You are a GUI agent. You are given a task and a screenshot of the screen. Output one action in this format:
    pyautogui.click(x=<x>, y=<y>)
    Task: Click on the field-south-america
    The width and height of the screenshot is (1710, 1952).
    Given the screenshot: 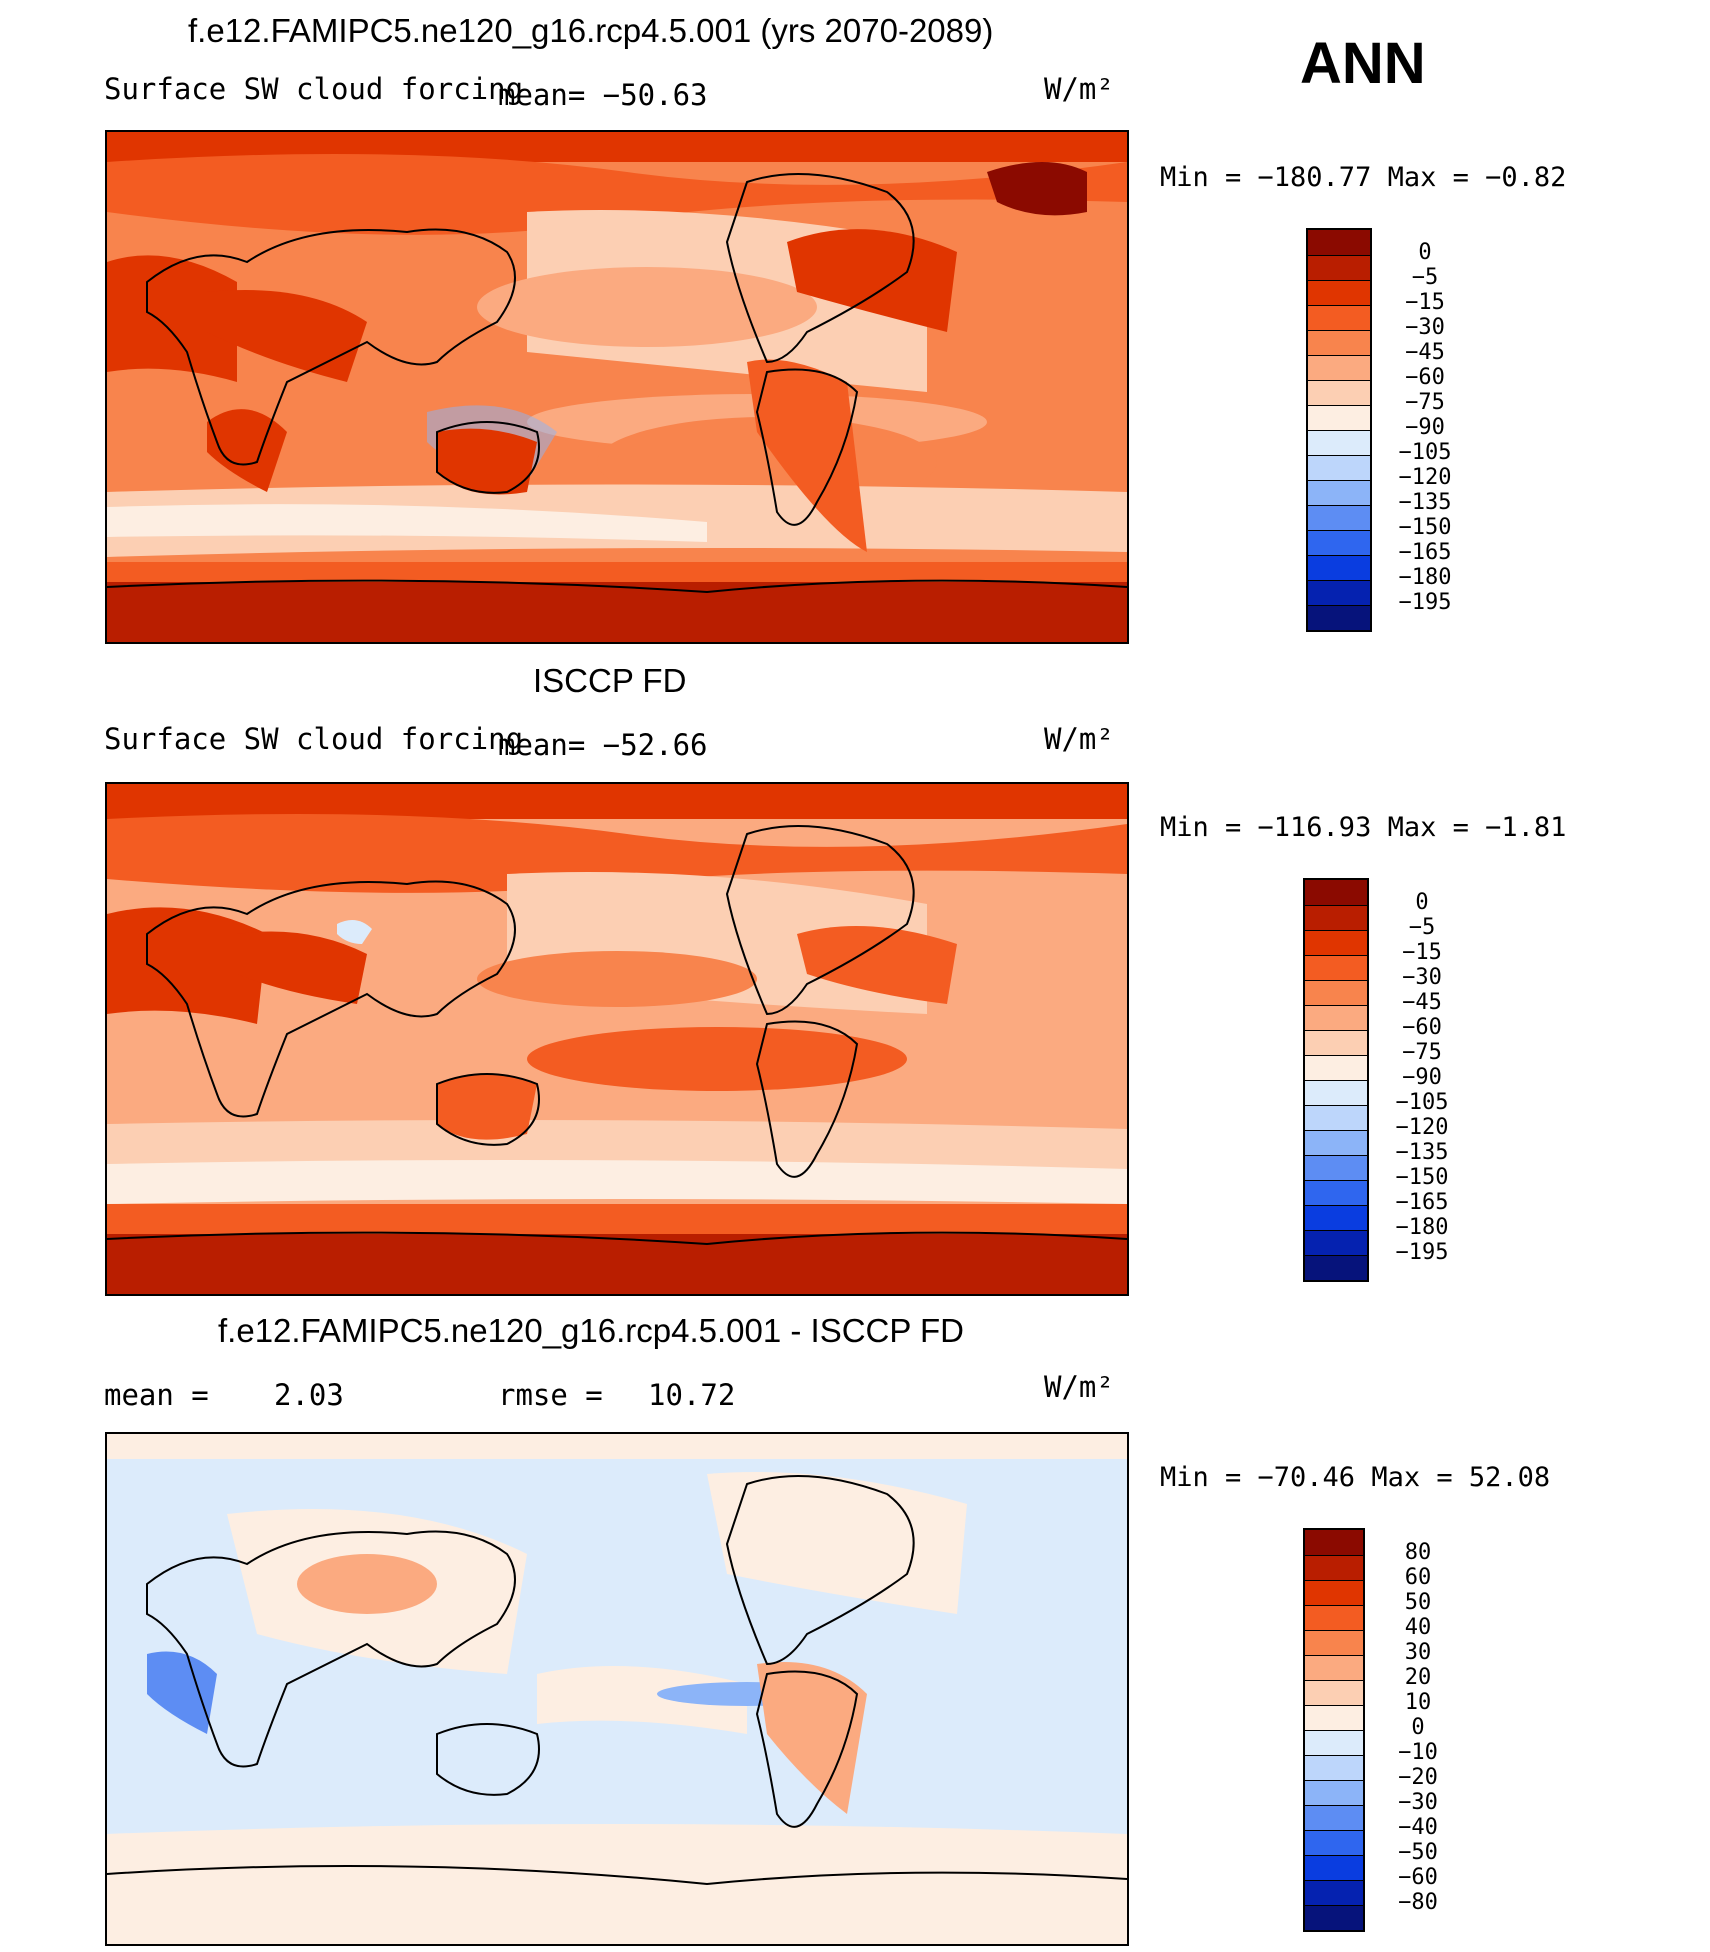 What is the action you would take?
    pyautogui.click(x=807, y=455)
    